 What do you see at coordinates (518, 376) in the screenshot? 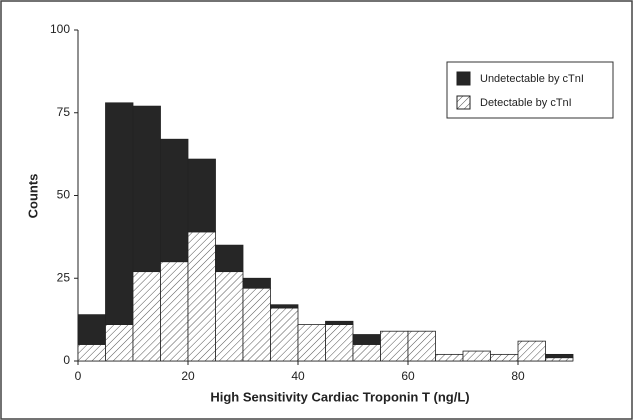
I see `x-tick-label: 80` at bounding box center [518, 376].